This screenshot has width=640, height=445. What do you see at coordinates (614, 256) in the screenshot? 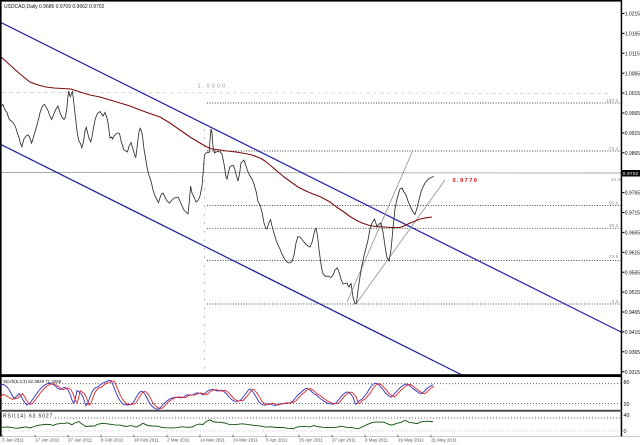
I see `svg-text: 23.6` at bounding box center [614, 256].